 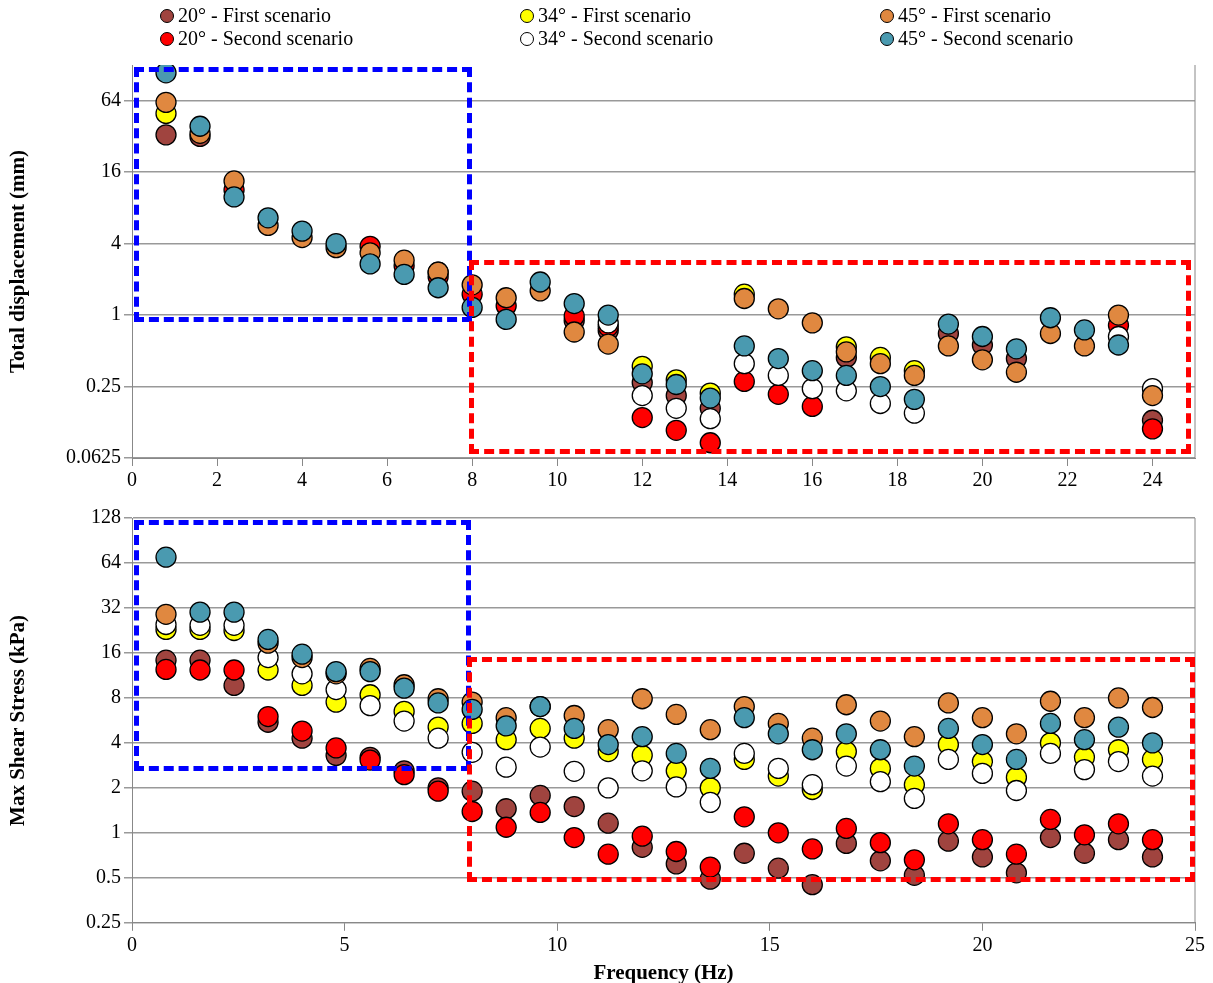 I want to click on y-tick-label: 32, so click(x=111, y=606).